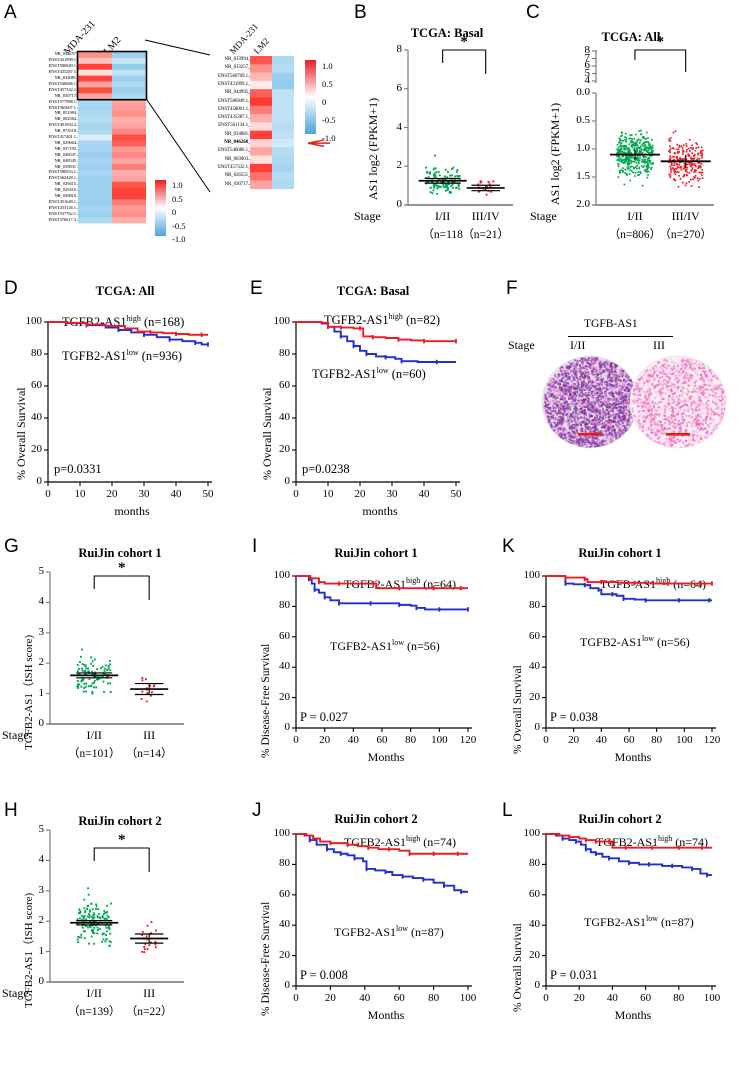 Image resolution: width=738 pixels, height=1070 pixels. I want to click on panel-h-svg, so click(124, 909).